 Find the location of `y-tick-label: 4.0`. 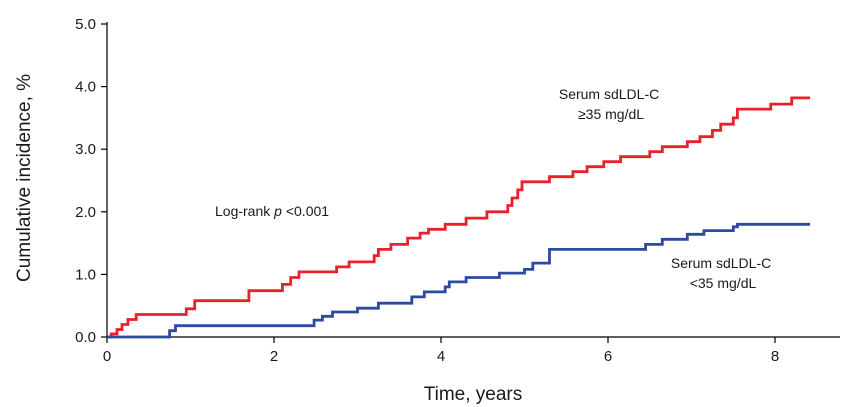

y-tick-label: 4.0 is located at coordinates (85, 87).